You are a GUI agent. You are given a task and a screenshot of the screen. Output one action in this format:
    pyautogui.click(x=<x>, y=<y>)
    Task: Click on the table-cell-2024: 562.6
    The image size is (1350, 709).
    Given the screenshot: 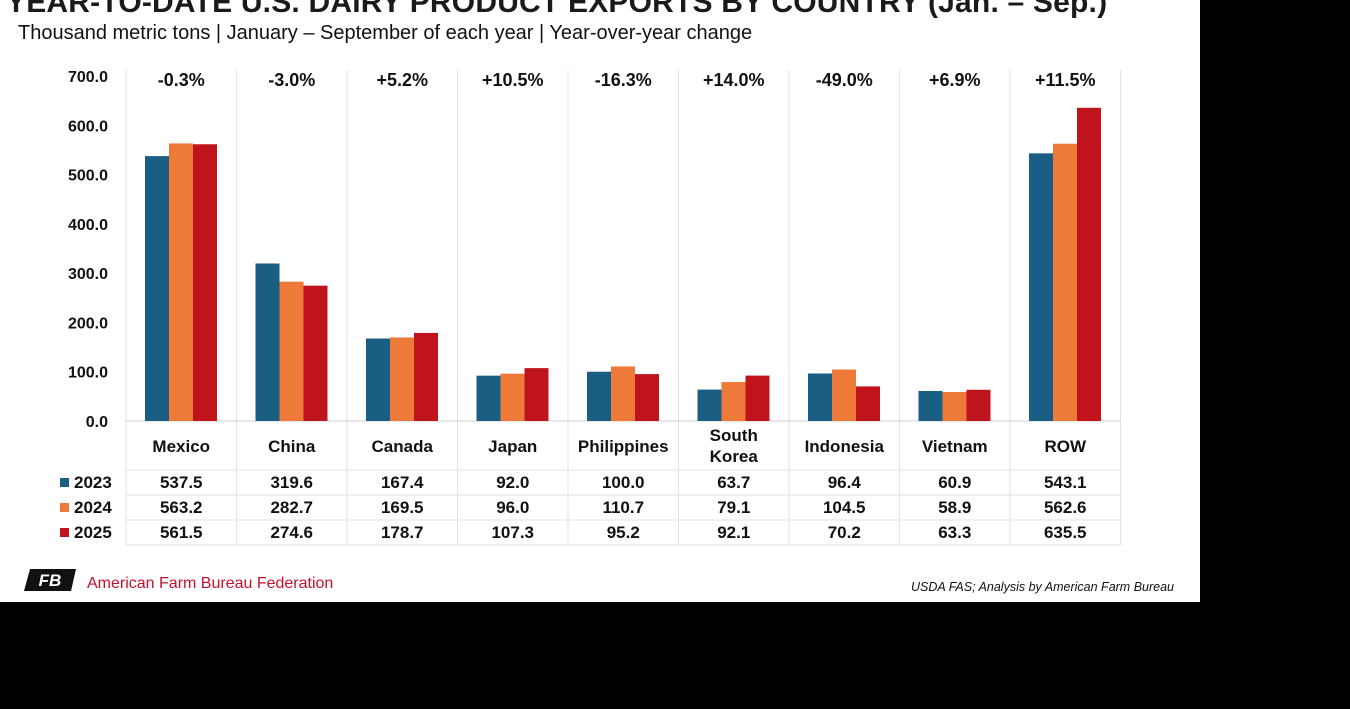 What is the action you would take?
    pyautogui.click(x=1065, y=507)
    